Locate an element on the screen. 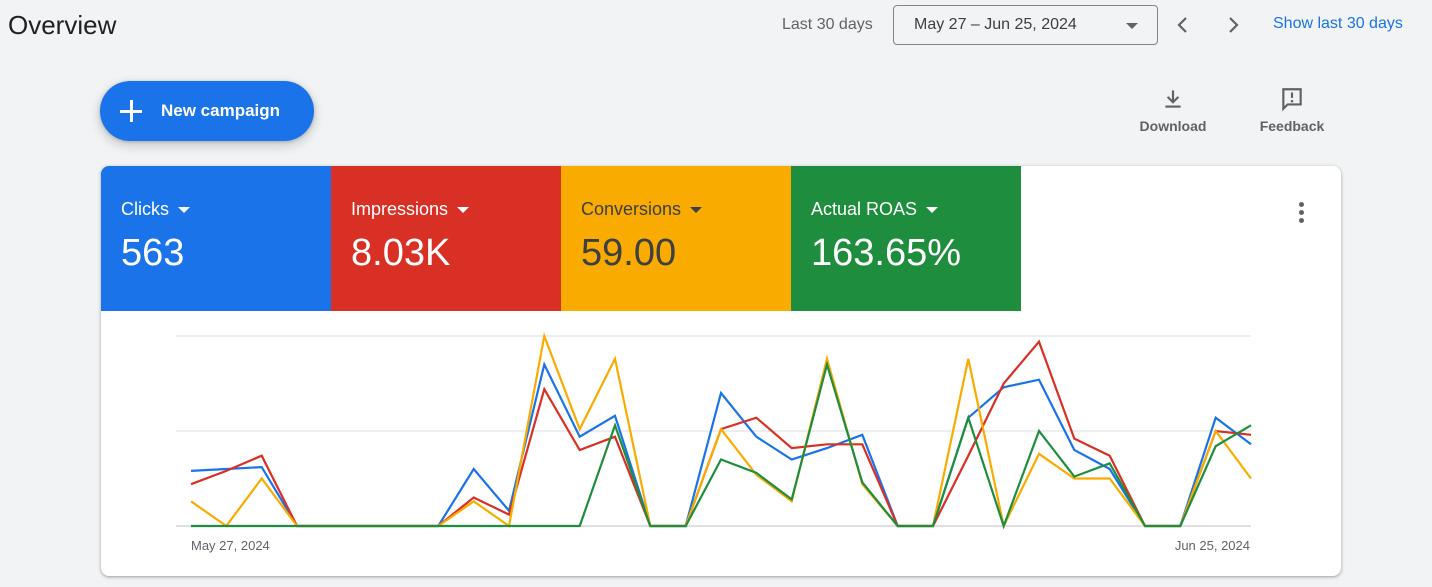 This screenshot has height=587, width=1432. metric-tile-clicks: Clicks 563 is located at coordinates (216, 238).